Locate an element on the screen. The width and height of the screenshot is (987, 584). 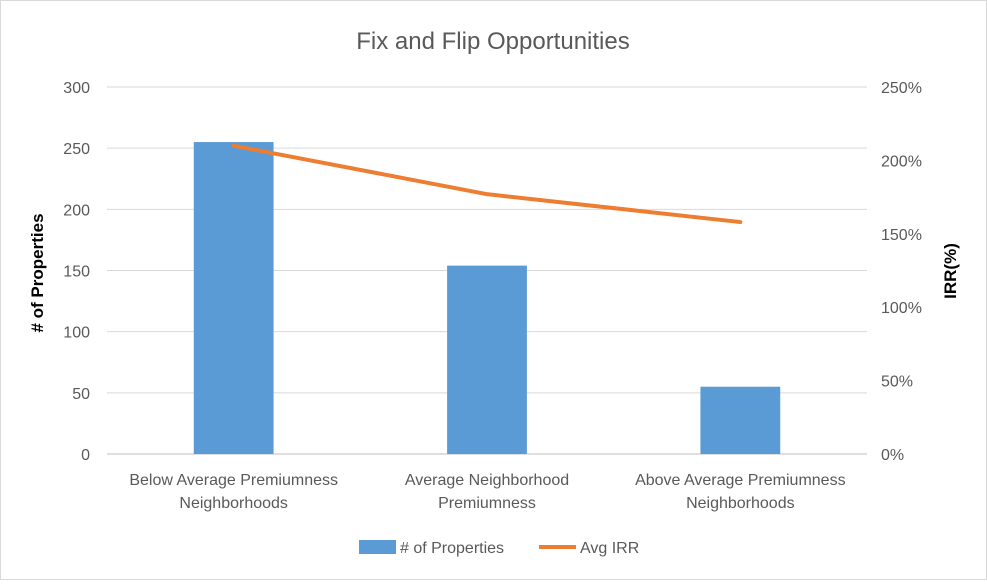
left-tick-label: 250 is located at coordinates (76, 149).